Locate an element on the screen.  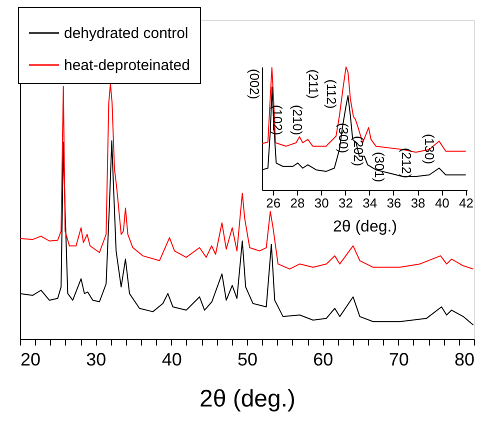
x-tick-label: 32 is located at coordinates (345, 203).